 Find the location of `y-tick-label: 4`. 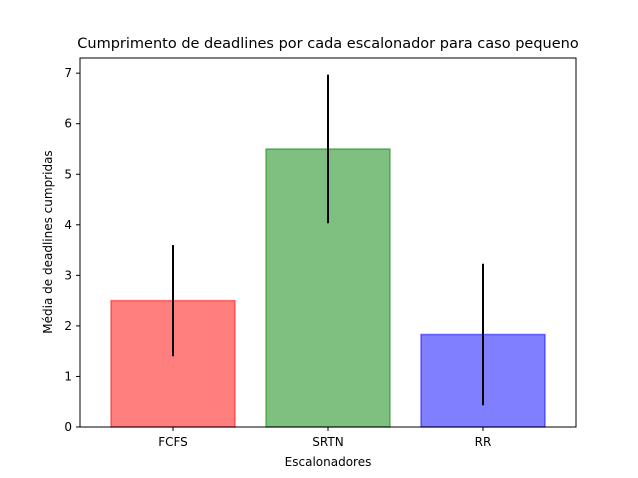

y-tick-label: 4 is located at coordinates (68, 225).